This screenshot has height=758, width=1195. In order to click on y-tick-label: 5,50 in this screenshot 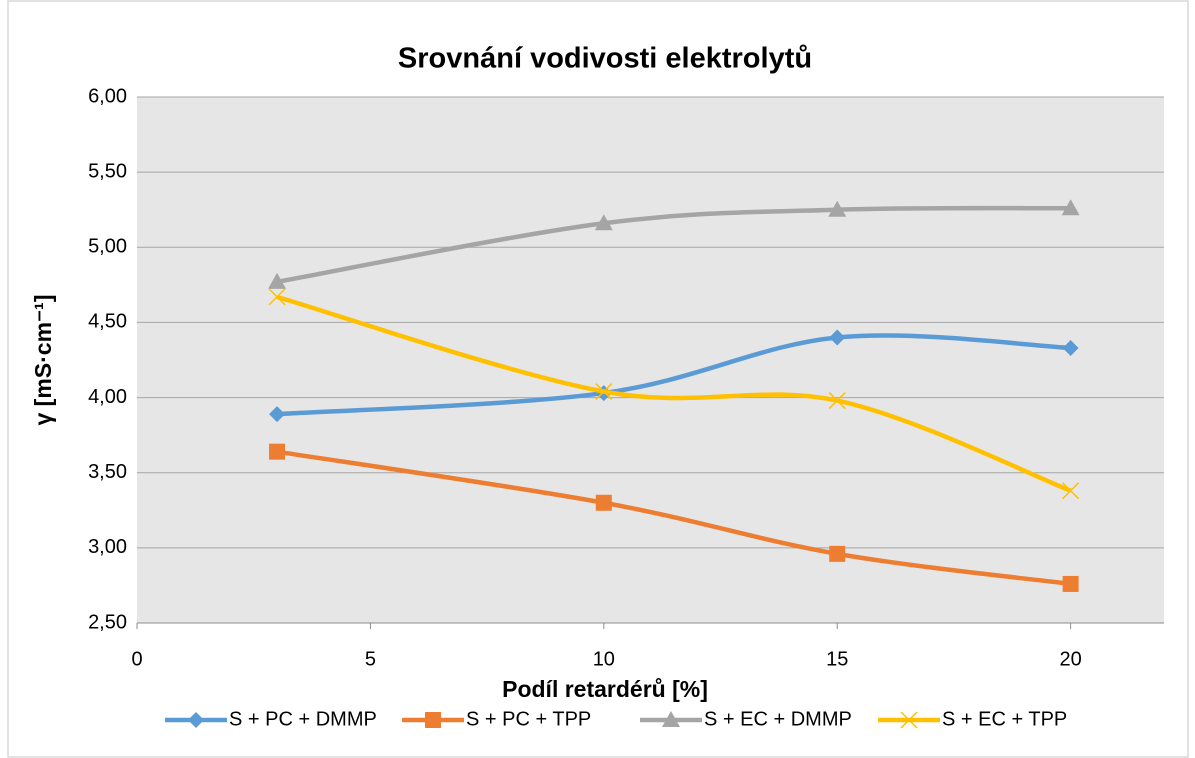, I will do `click(107, 171)`.